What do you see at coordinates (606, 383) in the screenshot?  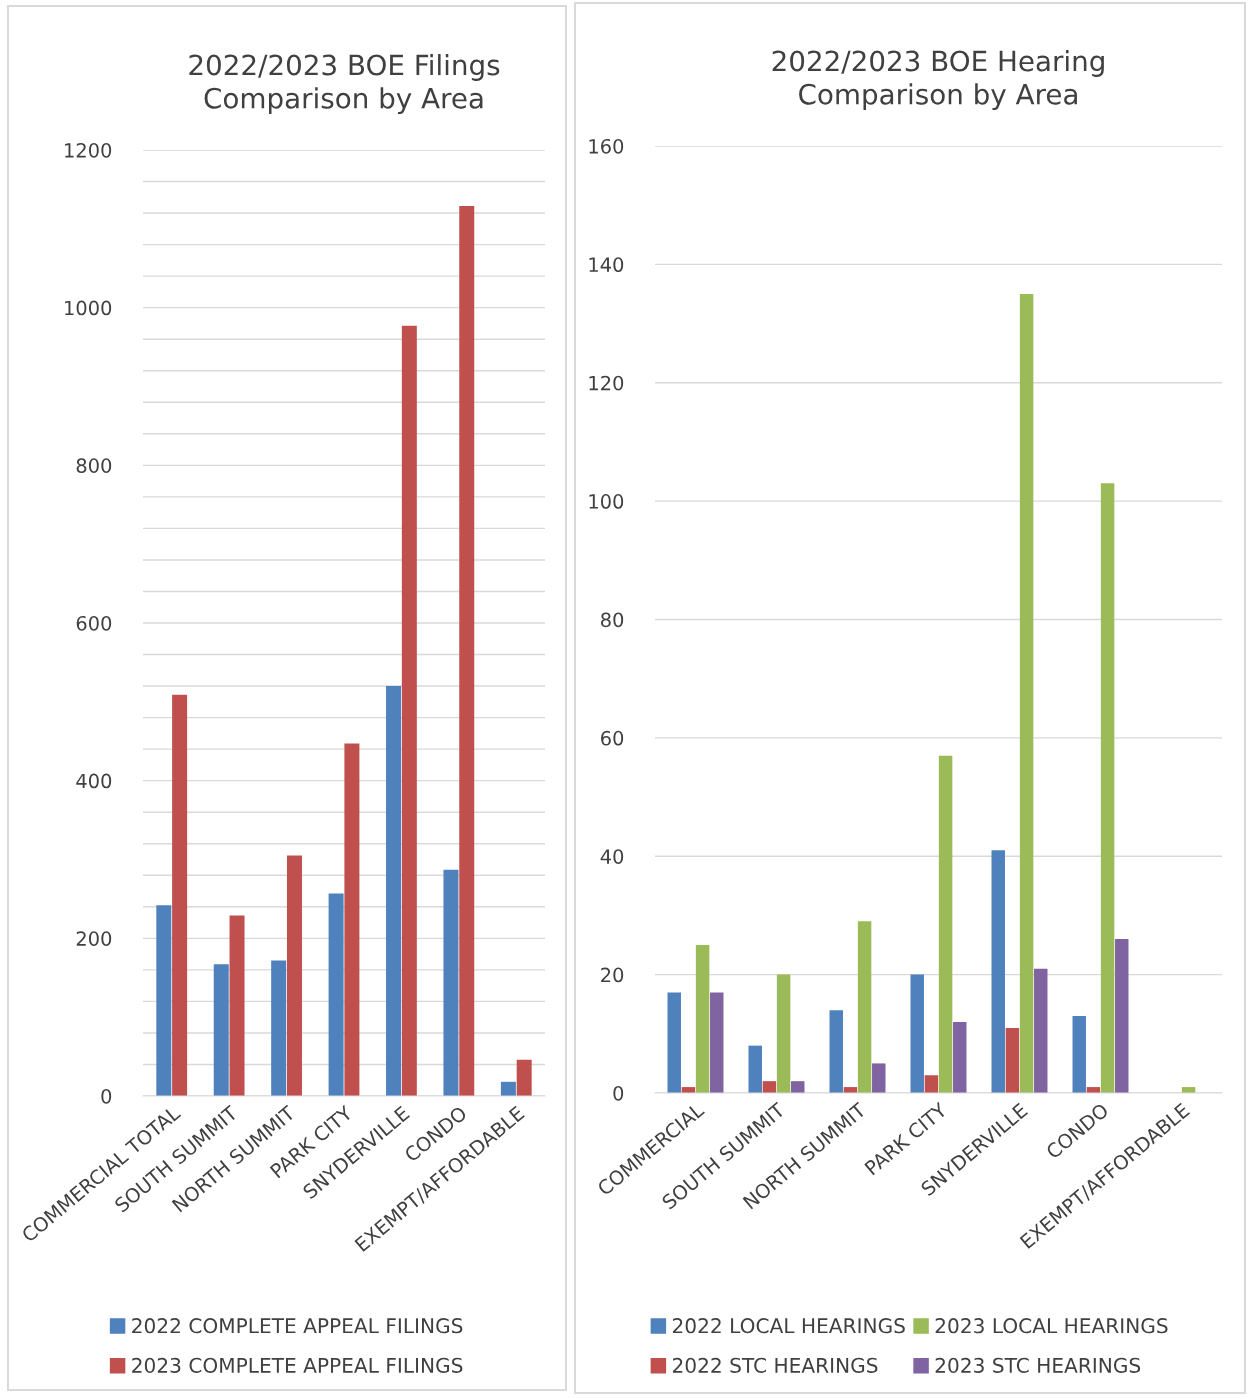 I see `y-tick-label: 120` at bounding box center [606, 383].